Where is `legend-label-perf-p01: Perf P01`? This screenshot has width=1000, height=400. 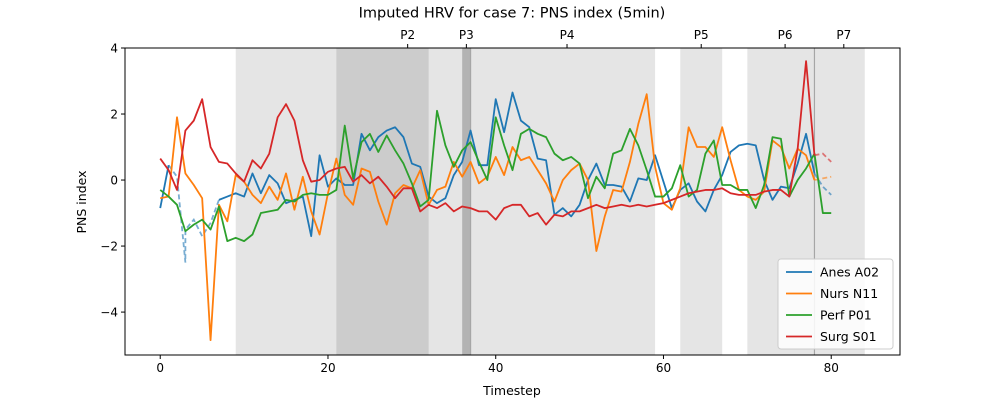
legend-label-perf-p01: Perf P01 is located at coordinates (846, 315).